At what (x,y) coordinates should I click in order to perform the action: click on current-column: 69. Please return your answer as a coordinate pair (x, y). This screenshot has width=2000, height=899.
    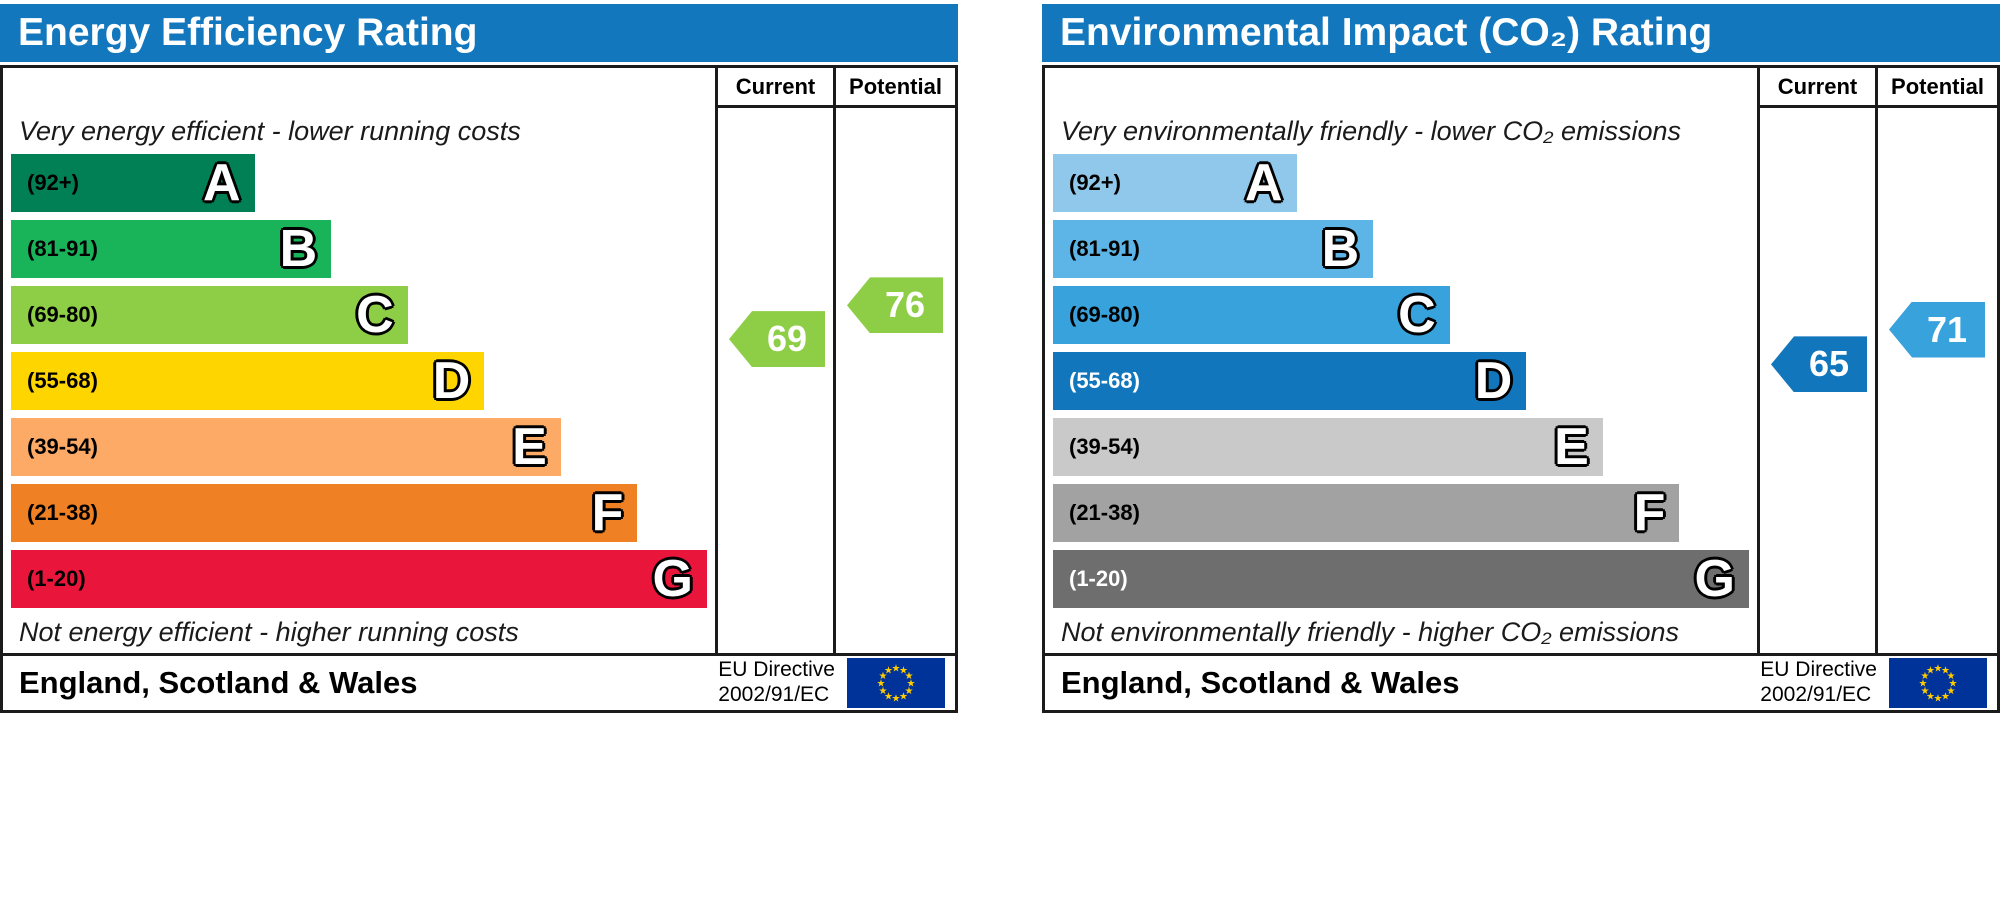
    Looking at the image, I should click on (774, 380).